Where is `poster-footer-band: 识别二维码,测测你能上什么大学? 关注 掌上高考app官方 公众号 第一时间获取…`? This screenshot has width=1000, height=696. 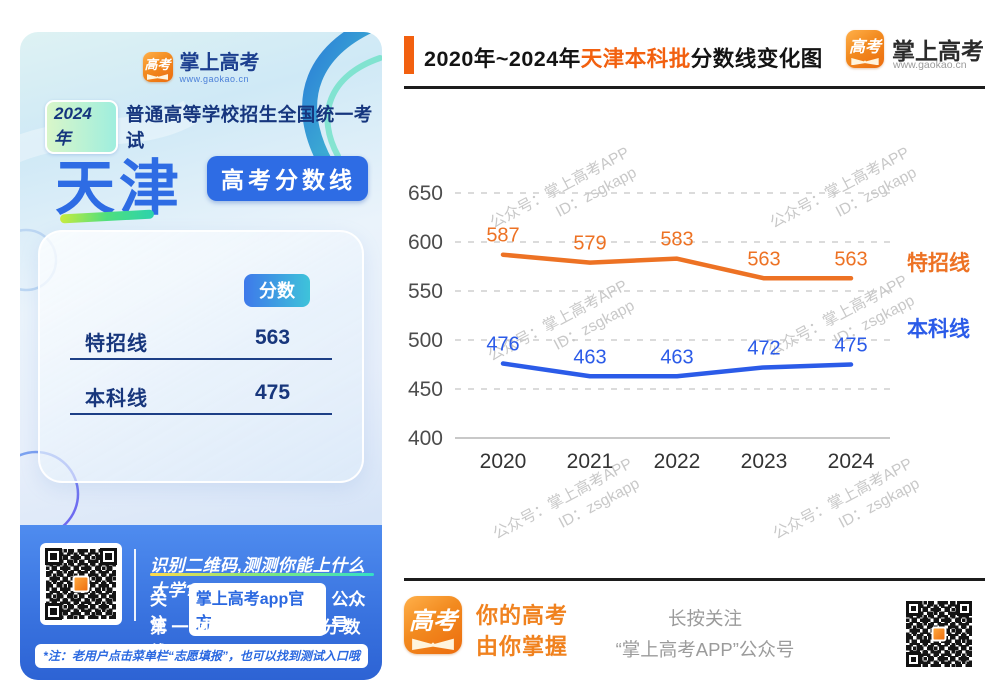 poster-footer-band: 识别二维码,测测你能上什么大学? 关注 掌上高考app官方 公众号 第一时间获取… is located at coordinates (201, 602).